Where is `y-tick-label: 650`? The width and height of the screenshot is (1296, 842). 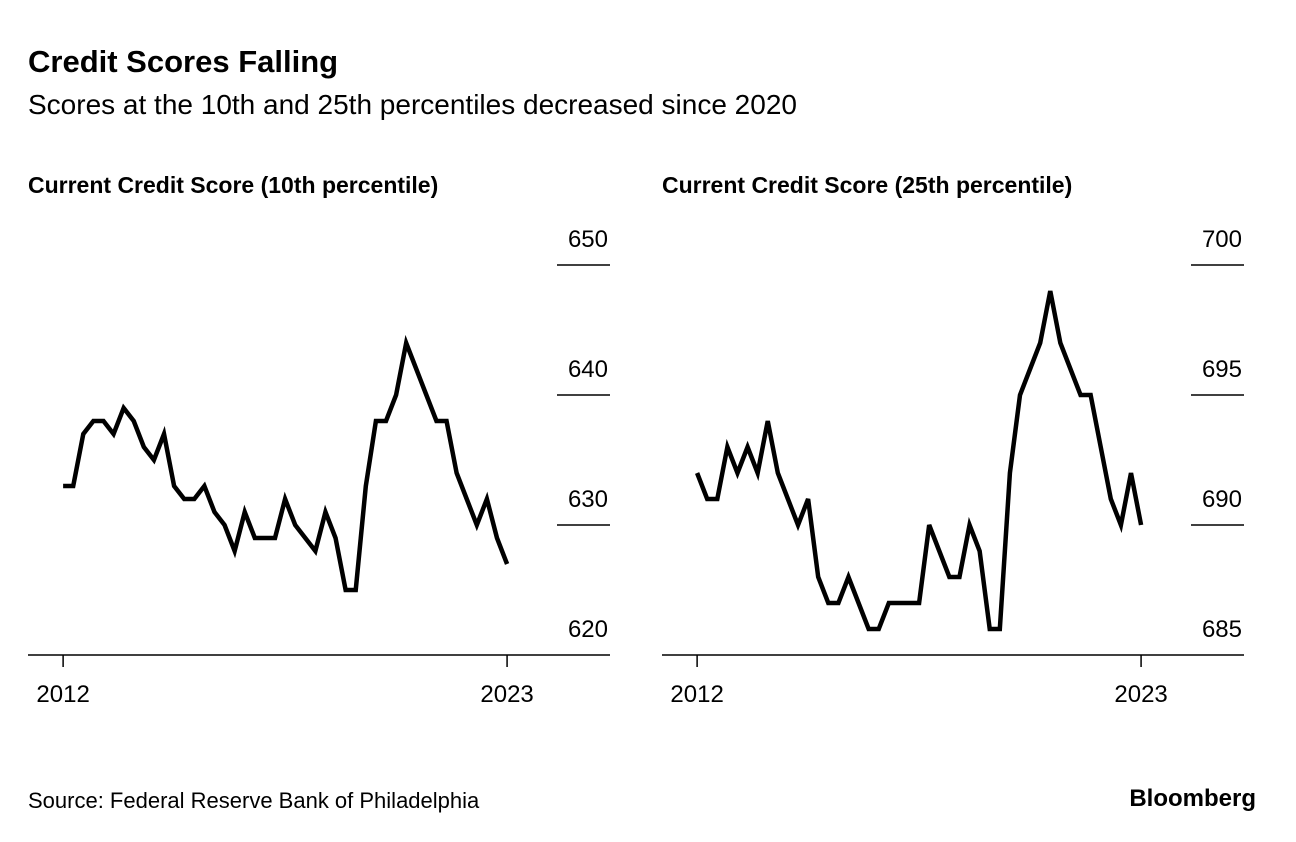 y-tick-label: 650 is located at coordinates (588, 239).